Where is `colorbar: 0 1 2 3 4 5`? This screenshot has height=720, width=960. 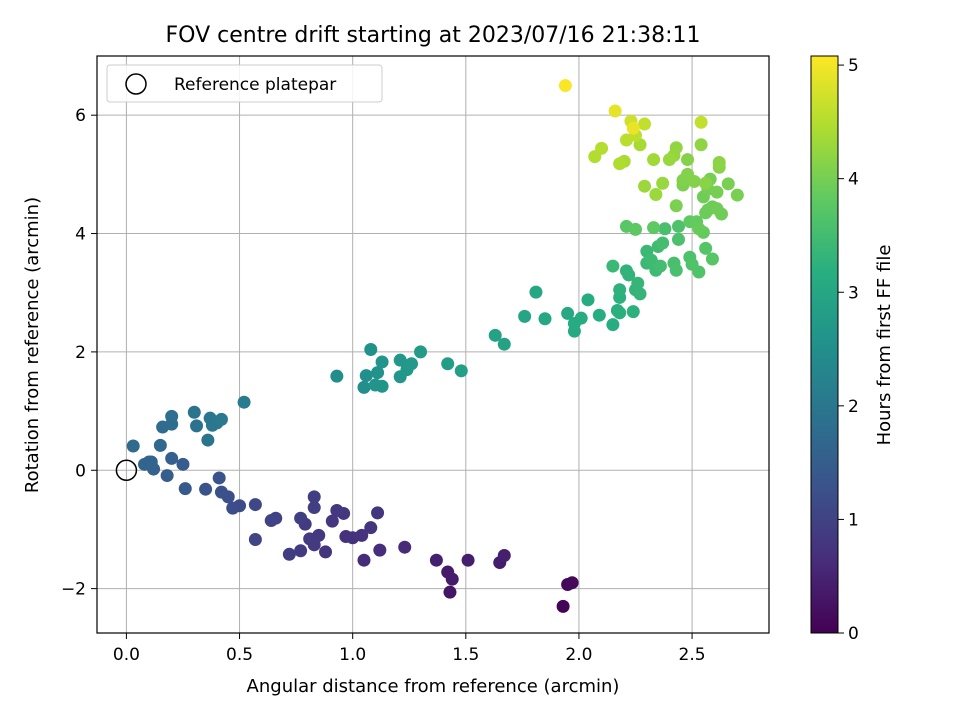 colorbar: 0 1 2 3 4 5 is located at coordinates (834, 349).